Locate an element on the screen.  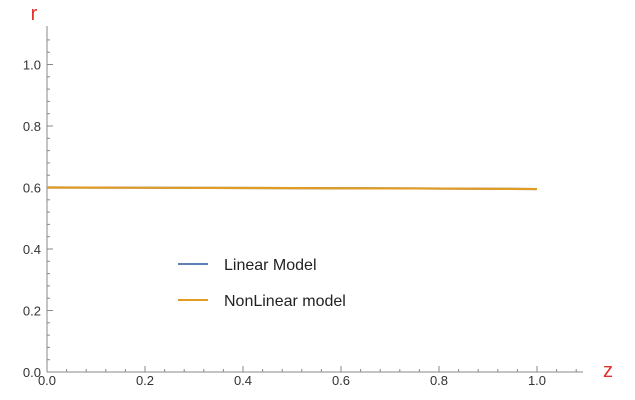
x-tick-label: 0.8 is located at coordinates (439, 380).